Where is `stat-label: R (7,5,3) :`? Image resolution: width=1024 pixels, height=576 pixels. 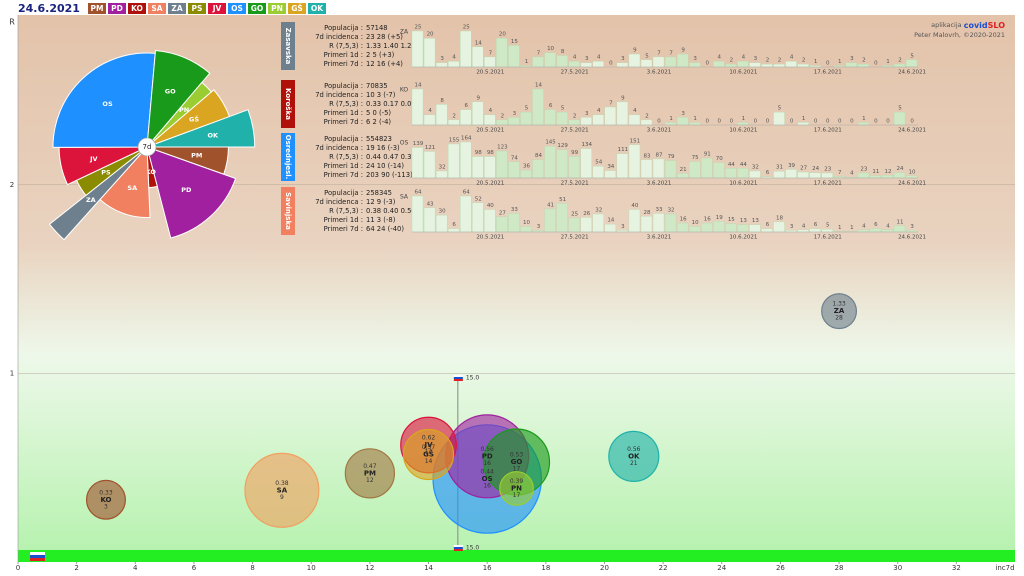 stat-label: R (7,5,3) : is located at coordinates (346, 157).